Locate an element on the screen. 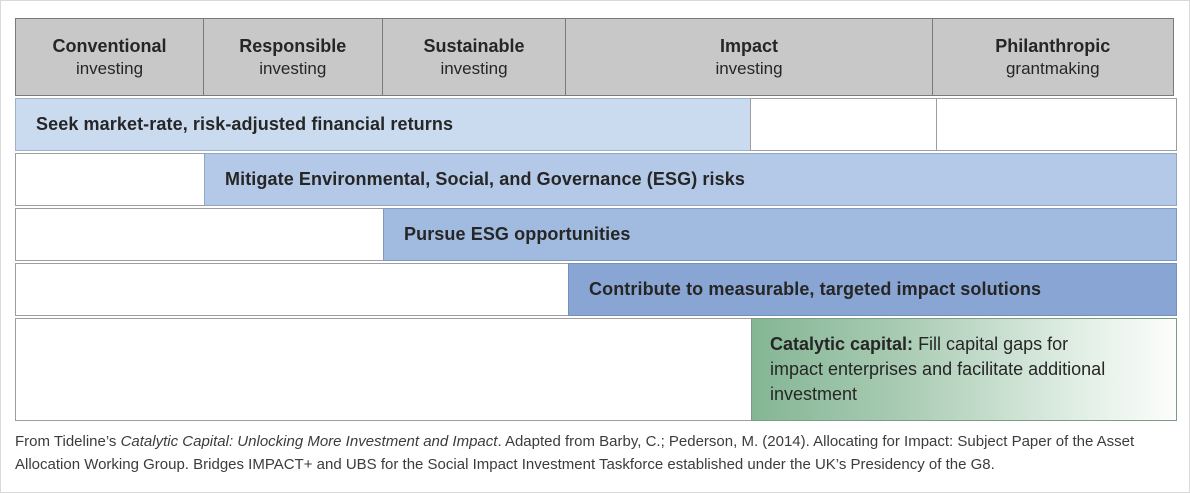  empty-cell-row4-left is located at coordinates (292, 289).